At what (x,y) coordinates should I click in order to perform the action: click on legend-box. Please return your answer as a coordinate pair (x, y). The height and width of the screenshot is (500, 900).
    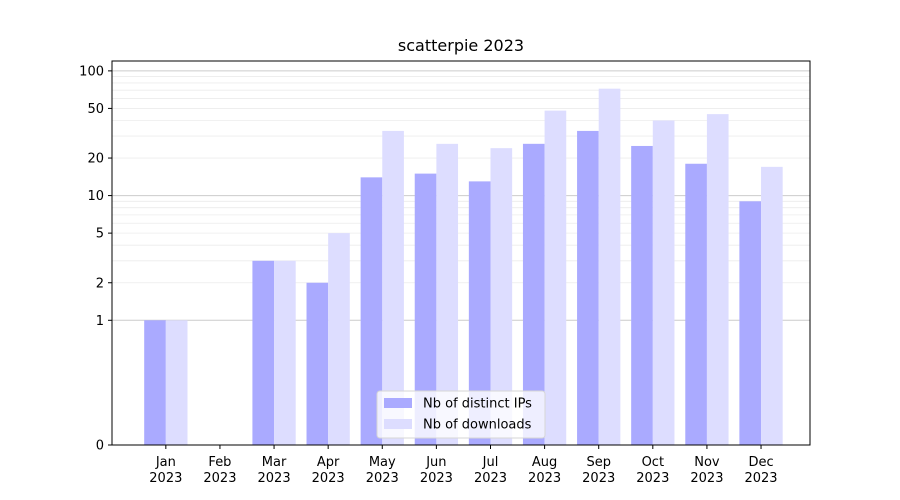
    Looking at the image, I should click on (461, 414).